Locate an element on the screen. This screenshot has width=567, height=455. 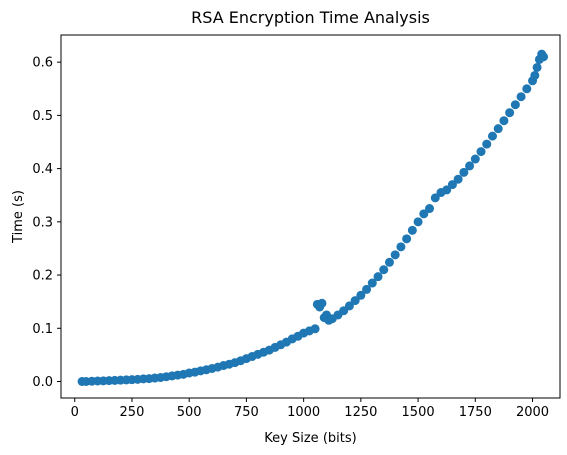
x-tick-label: 1500 is located at coordinates (418, 412).